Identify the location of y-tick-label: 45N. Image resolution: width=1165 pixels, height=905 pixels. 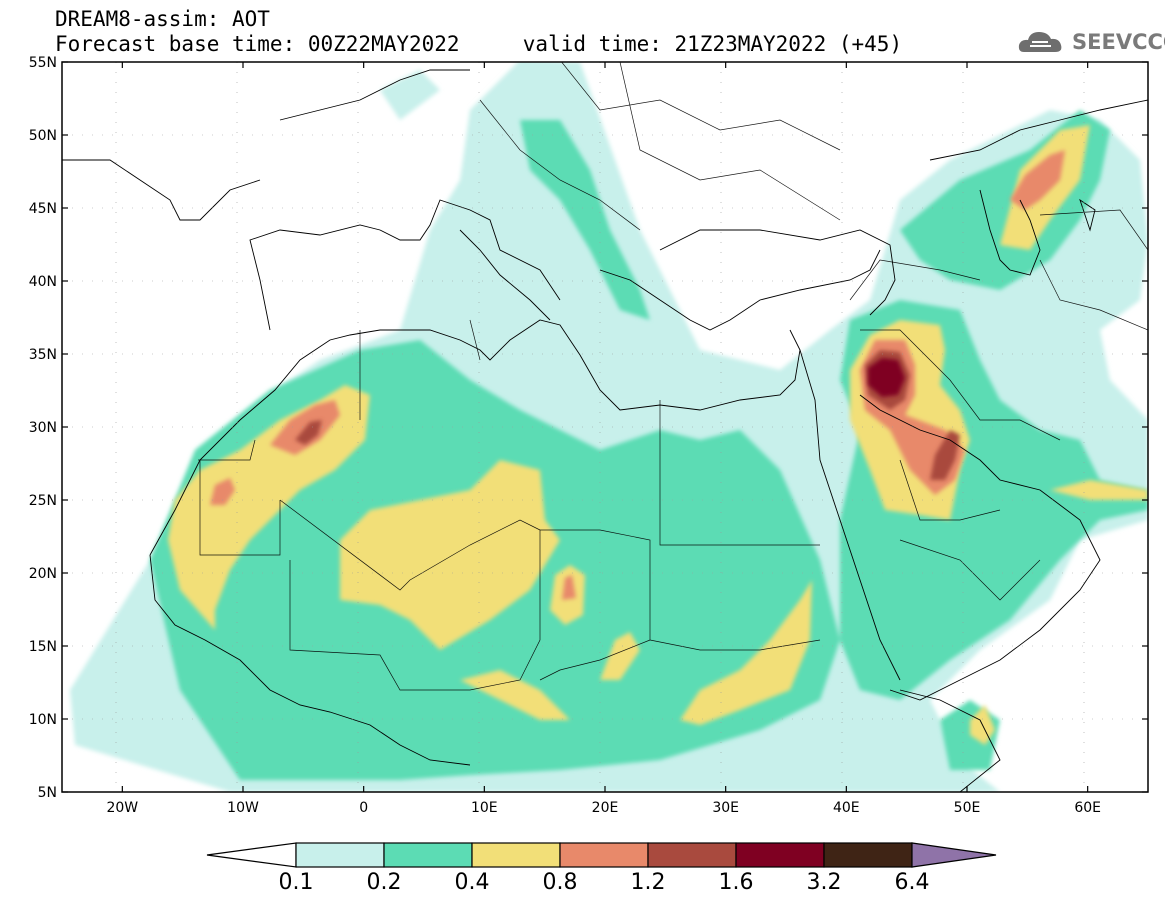
(43, 209).